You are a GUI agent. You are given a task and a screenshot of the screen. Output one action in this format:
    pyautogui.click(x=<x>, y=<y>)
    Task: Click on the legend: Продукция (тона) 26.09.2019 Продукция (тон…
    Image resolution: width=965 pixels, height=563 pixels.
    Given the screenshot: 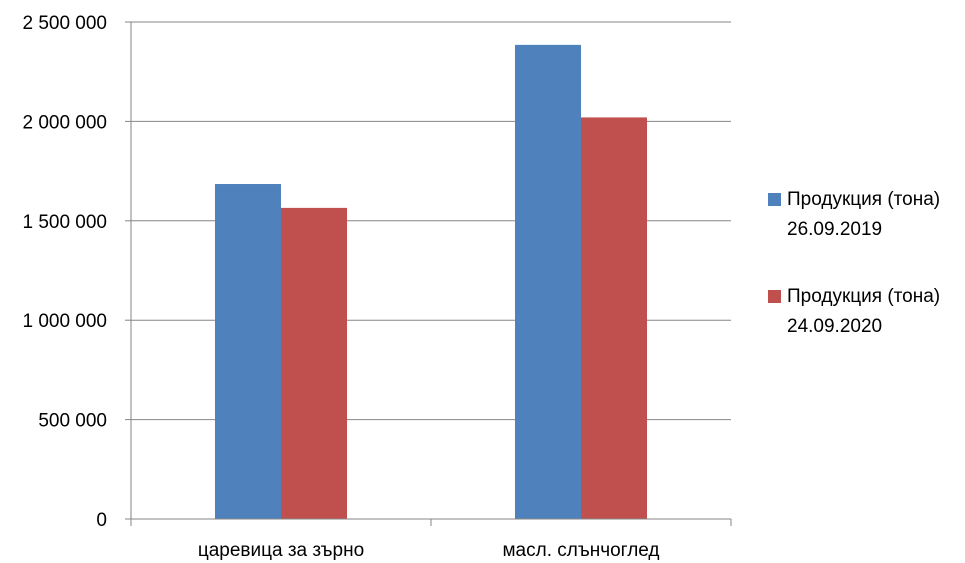 What is the action you would take?
    pyautogui.click(x=854, y=263)
    